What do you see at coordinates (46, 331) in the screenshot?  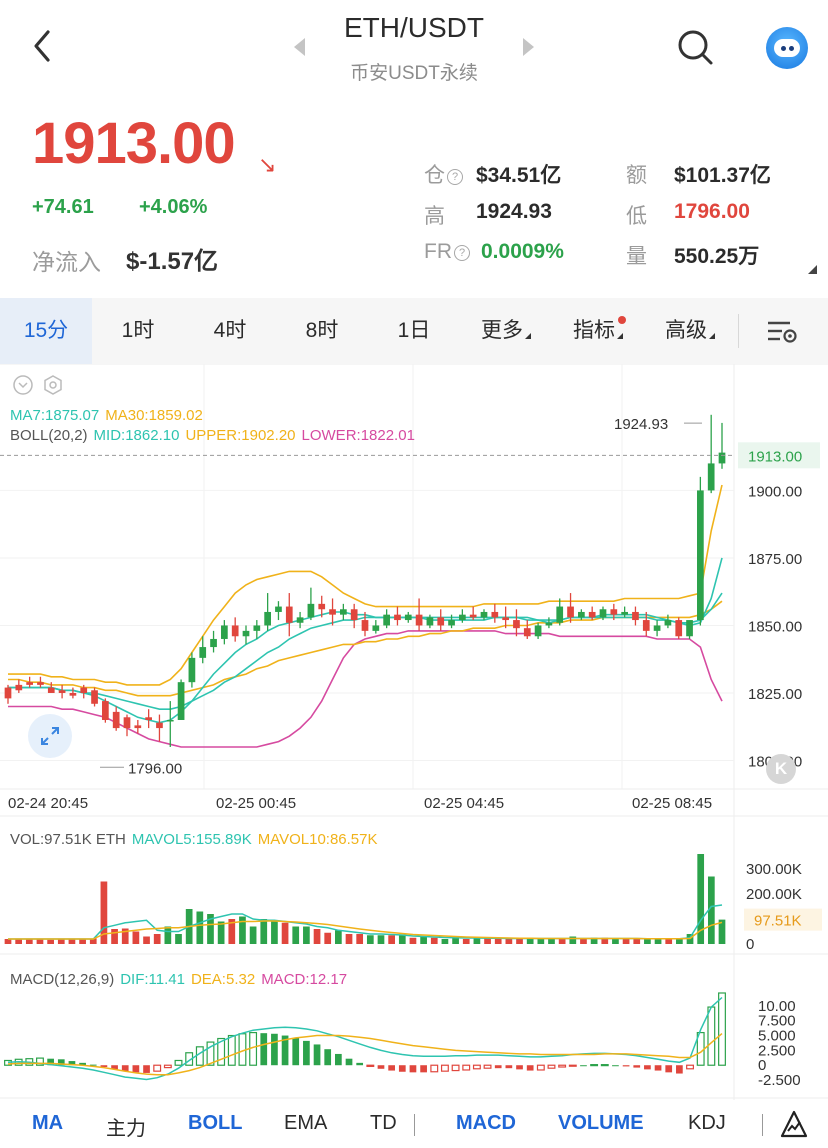 I see `tab-15m: 15分` at bounding box center [46, 331].